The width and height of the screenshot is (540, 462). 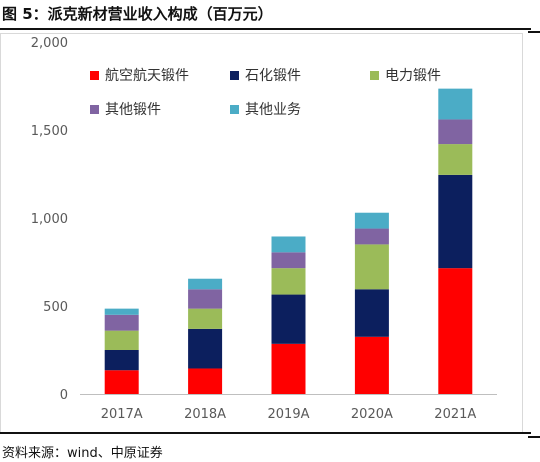 I want to click on legend-label: 其他业务, so click(x=273, y=110).